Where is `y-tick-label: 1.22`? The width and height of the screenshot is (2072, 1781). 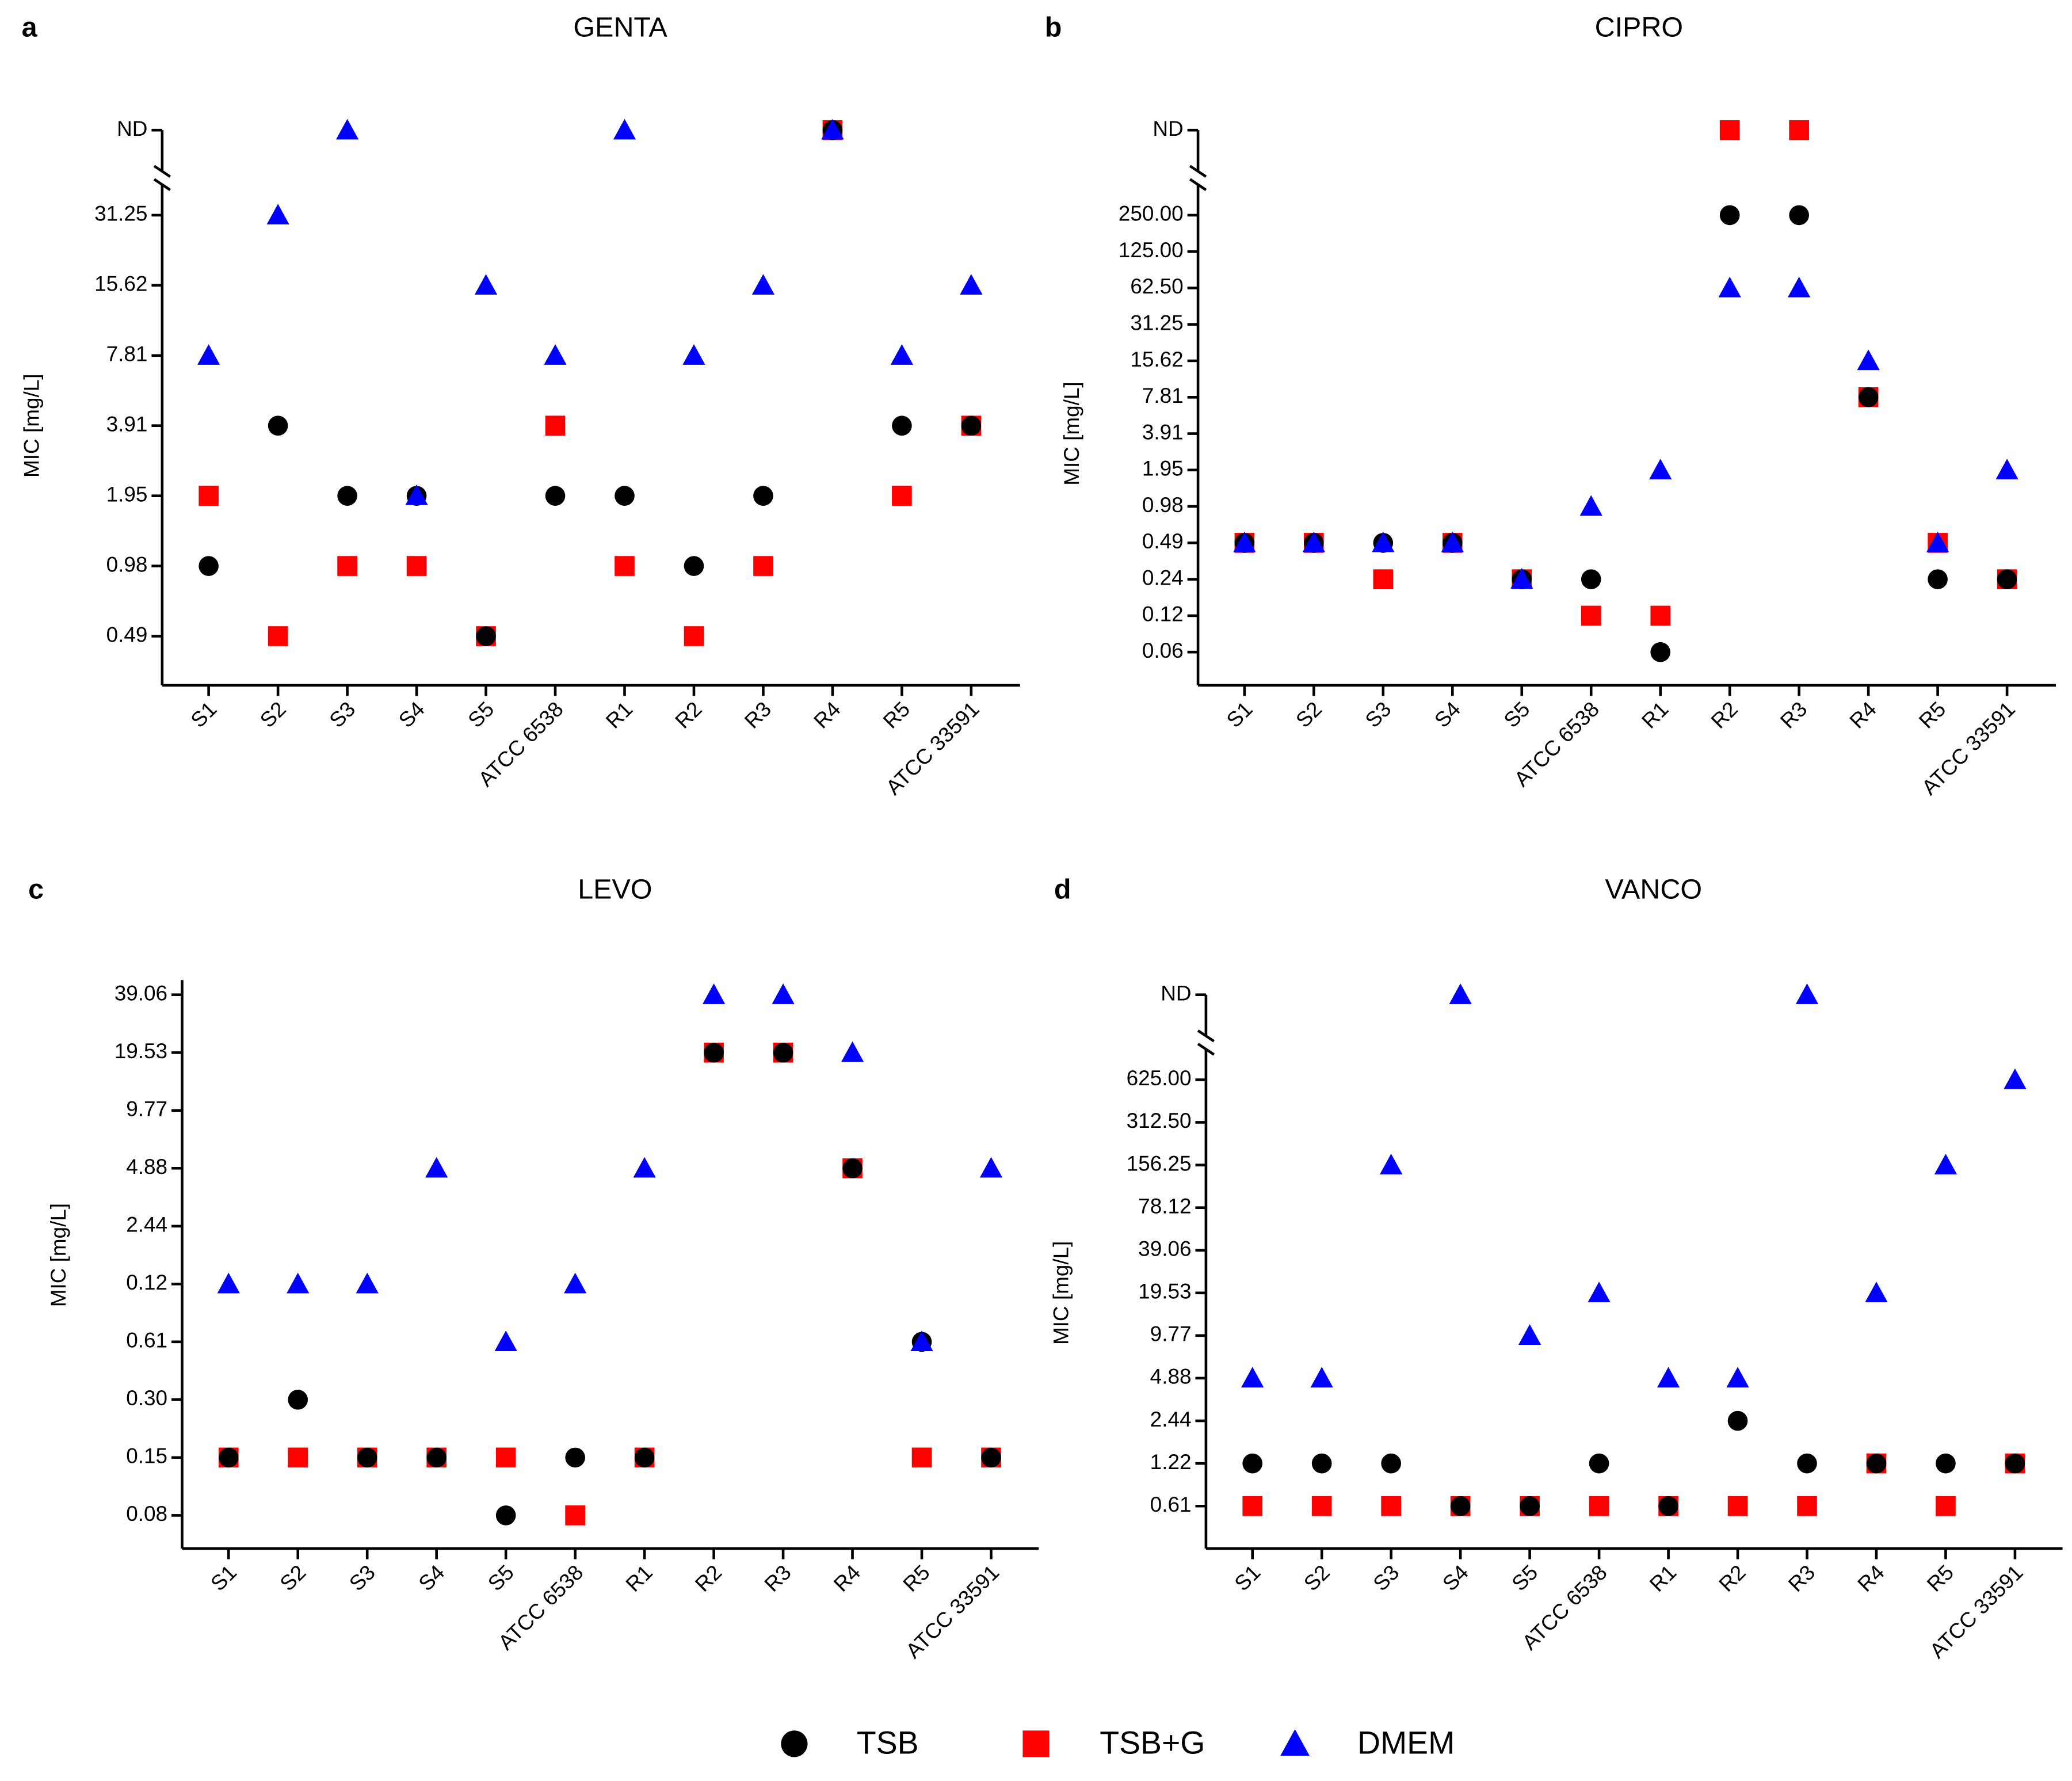
y-tick-label: 1.22 is located at coordinates (1171, 1462).